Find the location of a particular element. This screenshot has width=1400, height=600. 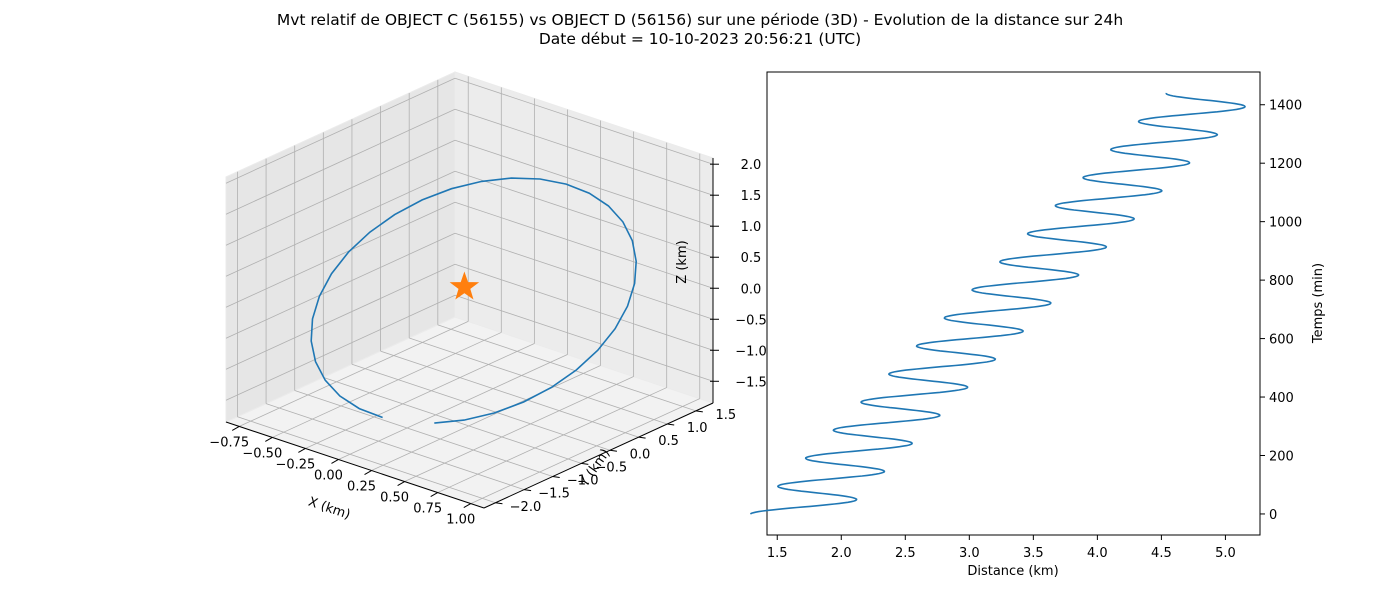

x-tick-label-2d: 2.0 is located at coordinates (841, 553).